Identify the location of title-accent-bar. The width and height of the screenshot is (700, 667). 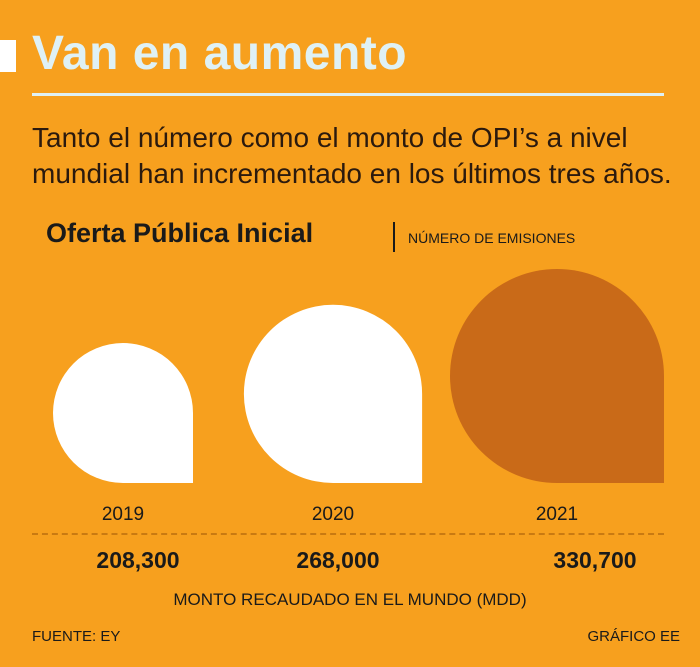
(8, 56).